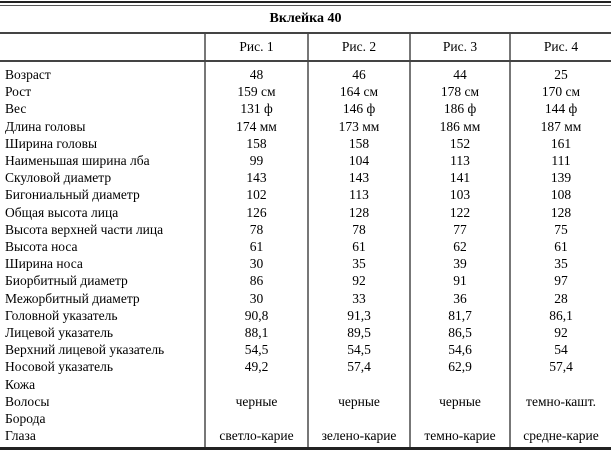 The image size is (611, 459). Describe the element at coordinates (459, 178) in the screenshot. I see `cell-value: 141` at that location.